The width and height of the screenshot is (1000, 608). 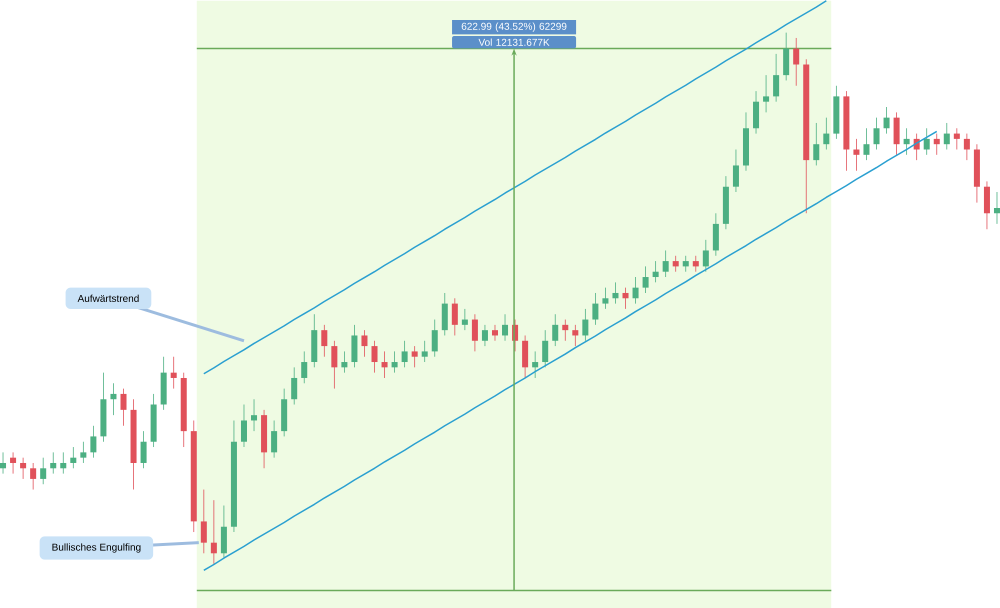 I want to click on annotation: Vol 12131.677K, so click(x=514, y=42).